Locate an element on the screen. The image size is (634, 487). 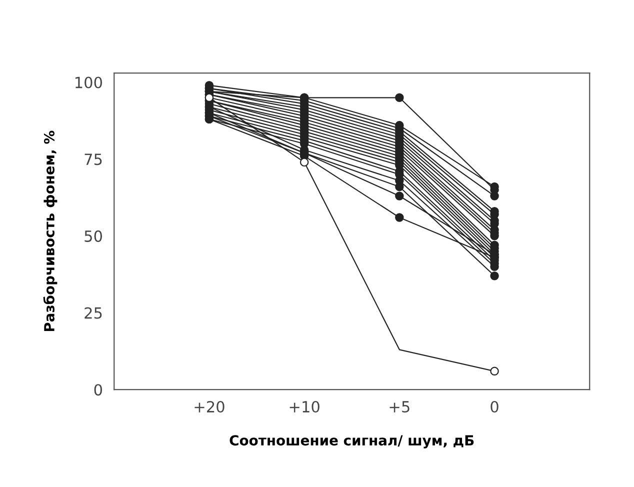
y-tick-label: 25 is located at coordinates (93, 313).